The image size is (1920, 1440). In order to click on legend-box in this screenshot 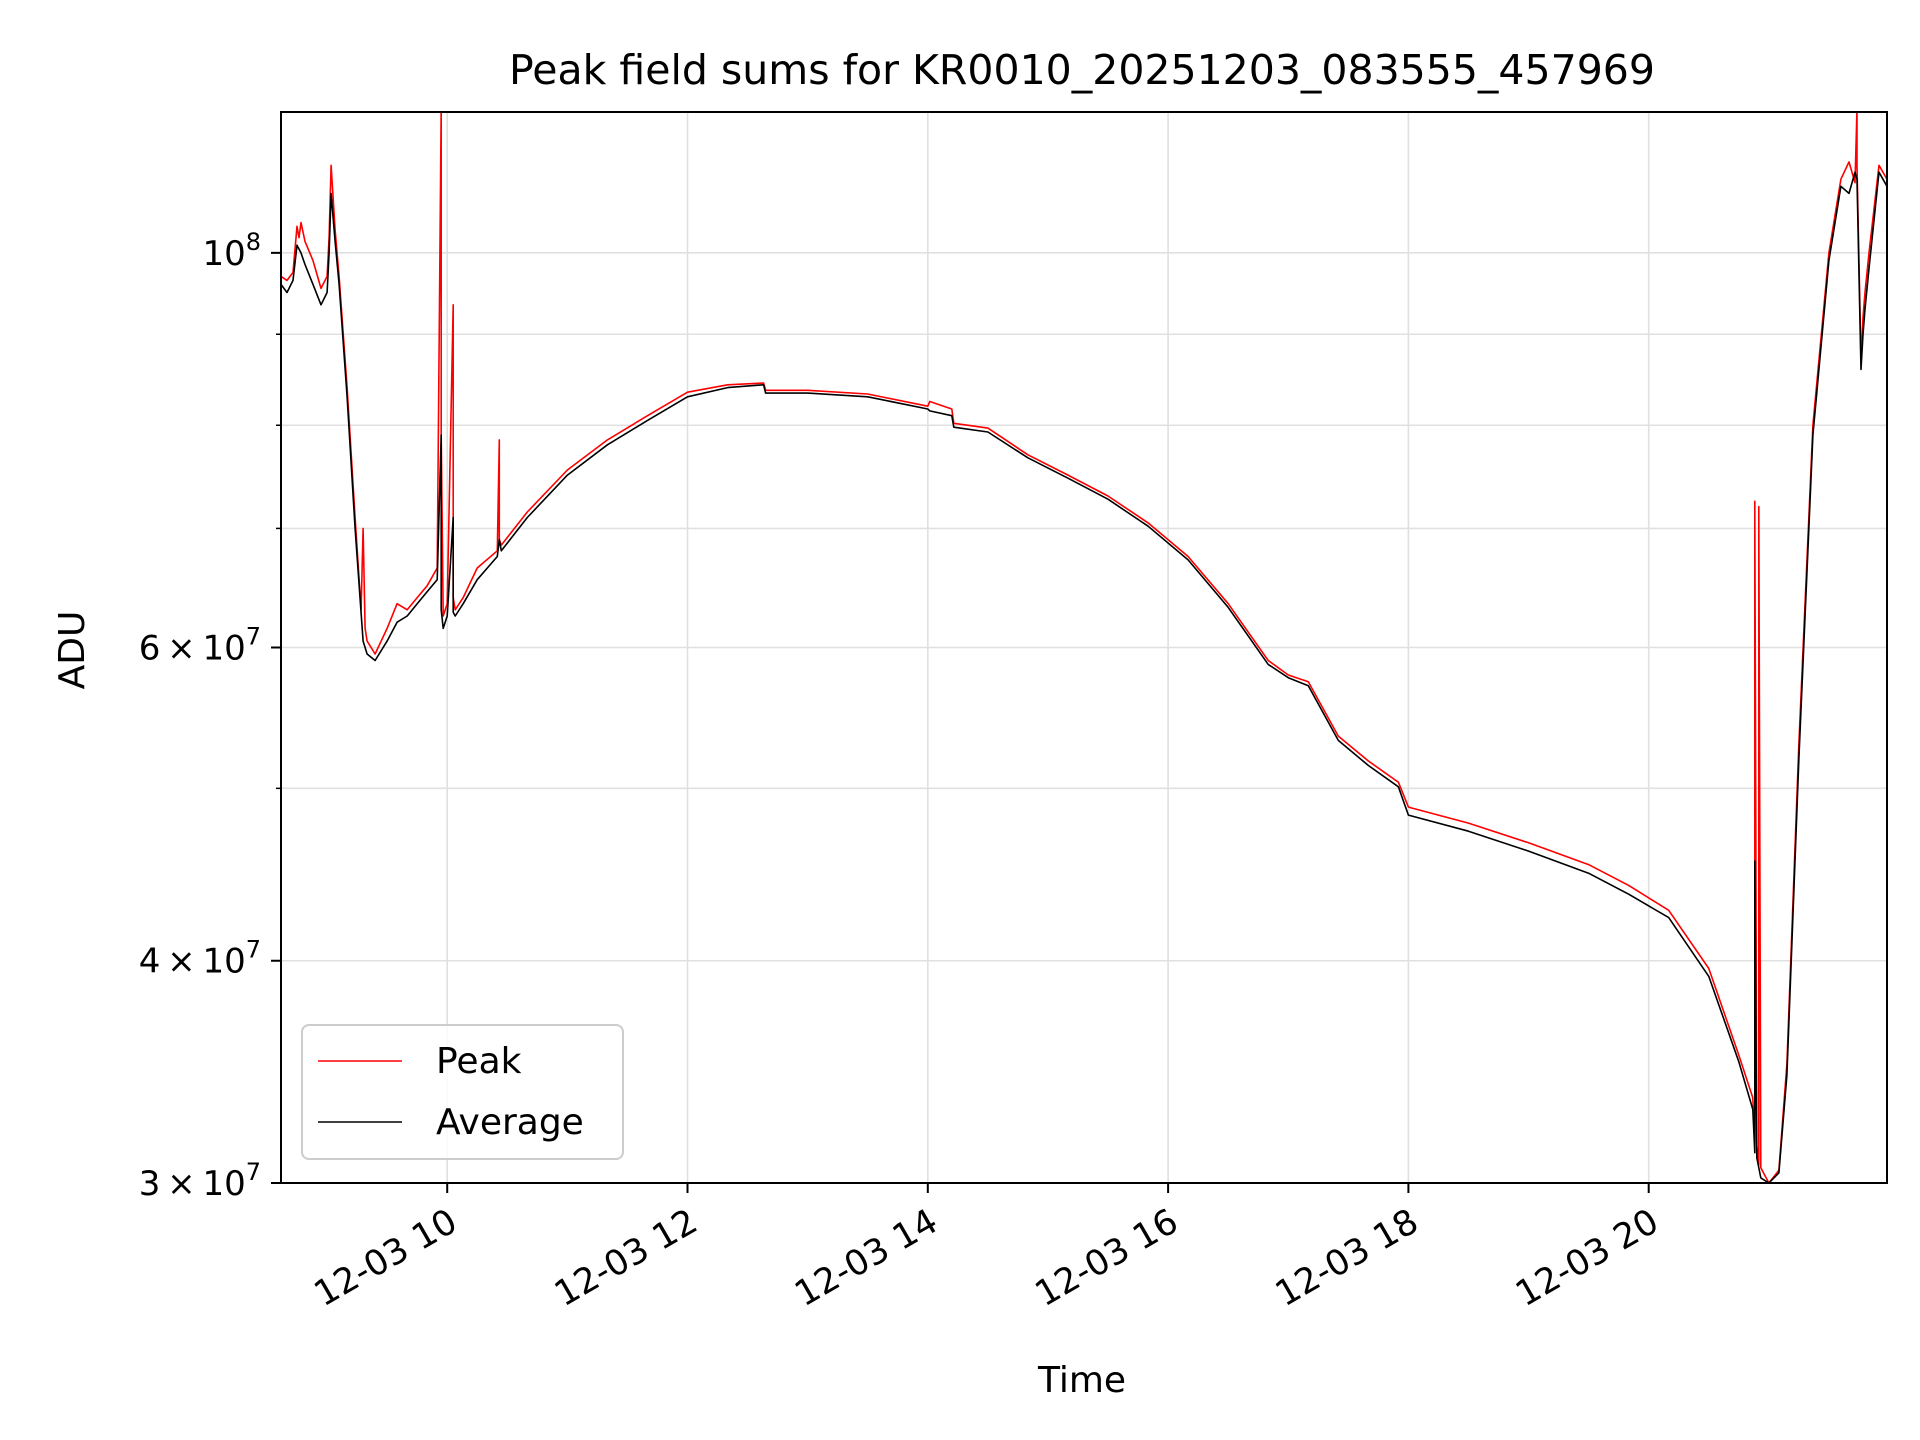, I will do `click(462, 1092)`.